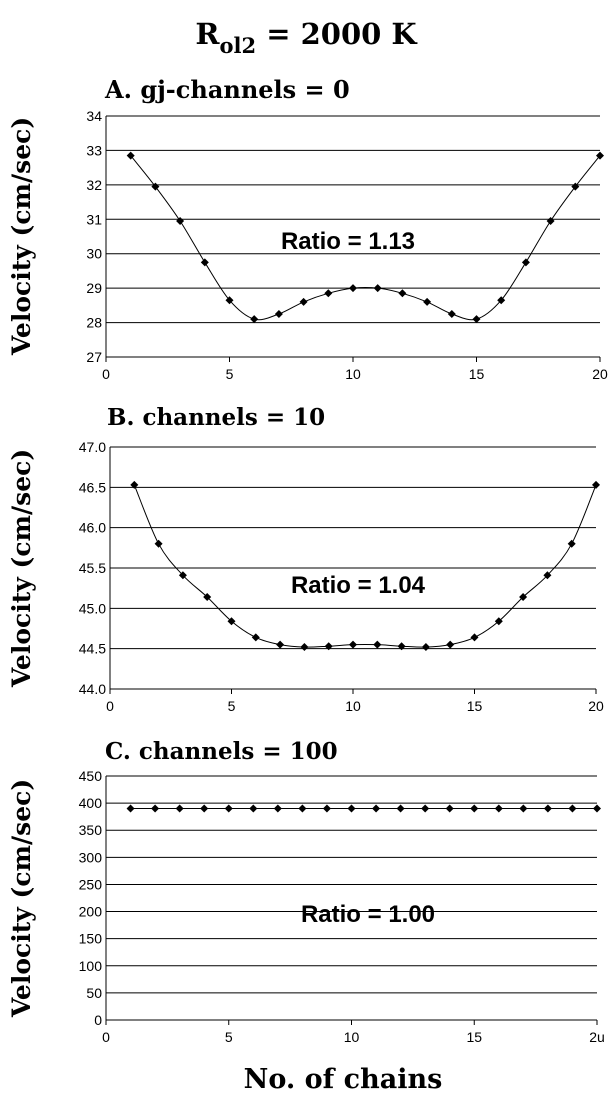  Describe the element at coordinates (91, 966) in the screenshot. I see `y-tick-label: 100` at that location.